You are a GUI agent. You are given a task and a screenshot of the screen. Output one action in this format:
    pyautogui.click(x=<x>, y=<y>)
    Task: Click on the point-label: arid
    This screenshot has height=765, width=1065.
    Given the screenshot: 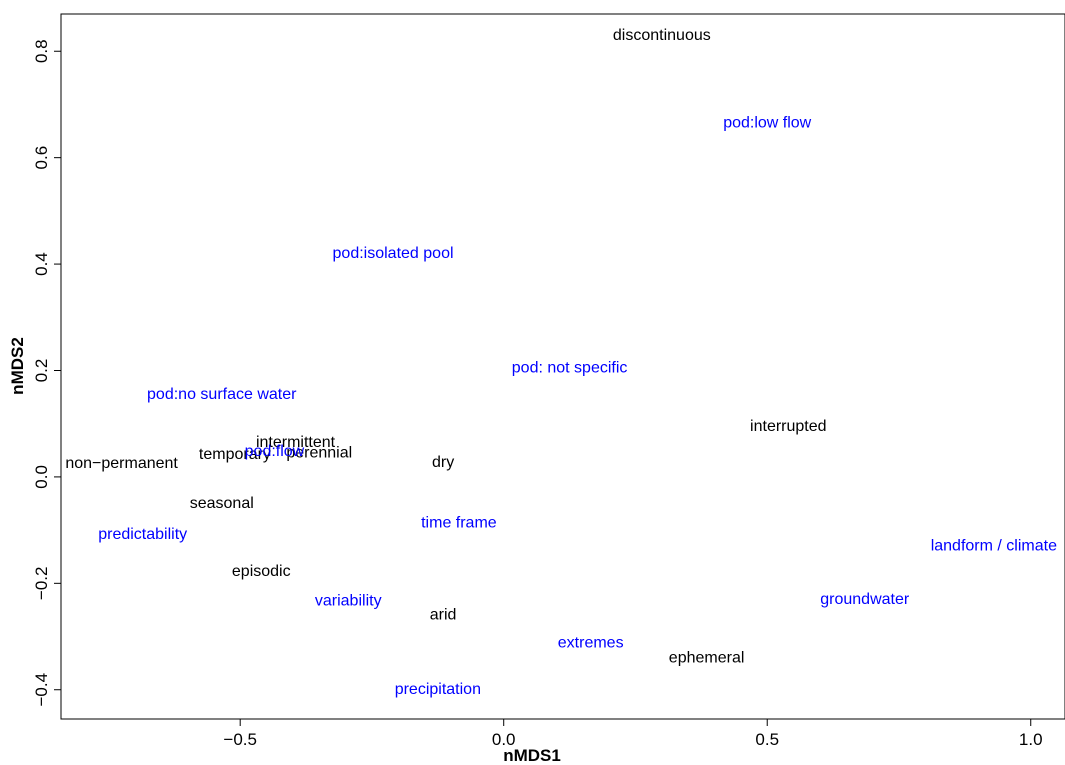 What is the action you would take?
    pyautogui.click(x=443, y=615)
    